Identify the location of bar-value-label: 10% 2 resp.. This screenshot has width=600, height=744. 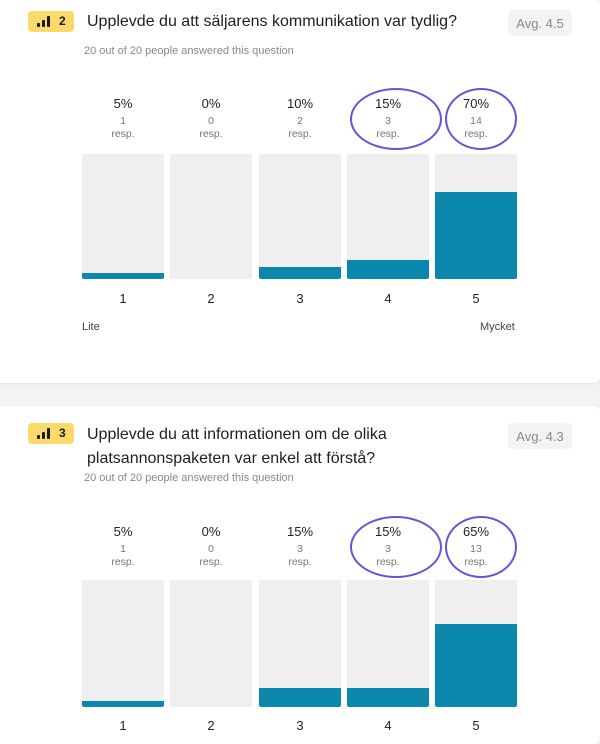
(300, 118).